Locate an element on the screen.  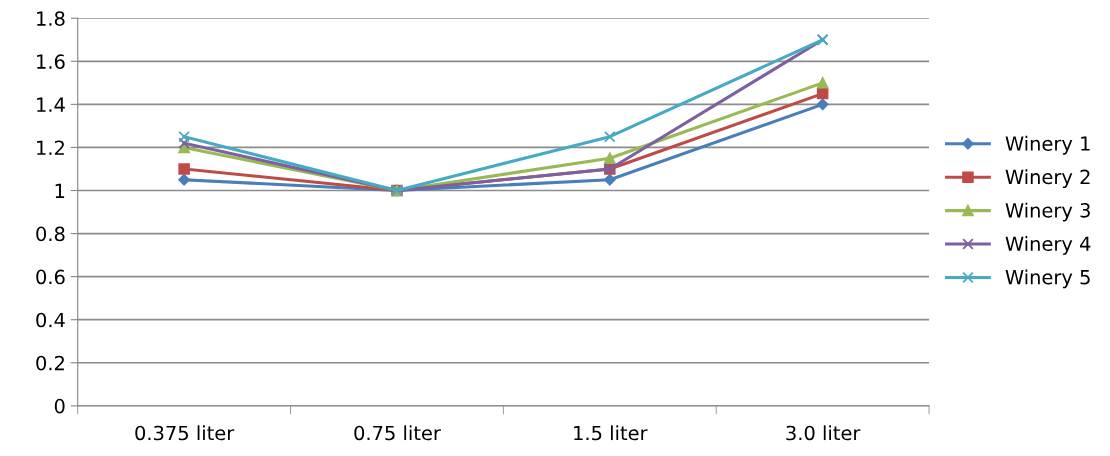
y-tick-label: 0.4 is located at coordinates (50, 320).